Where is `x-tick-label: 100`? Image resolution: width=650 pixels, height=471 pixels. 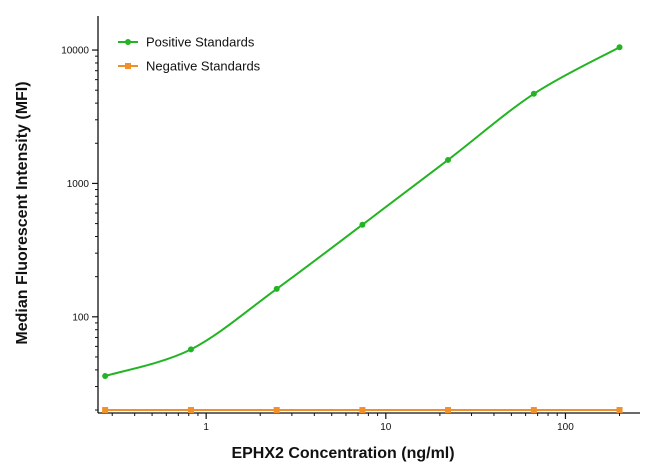
x-tick-label: 100 is located at coordinates (565, 427).